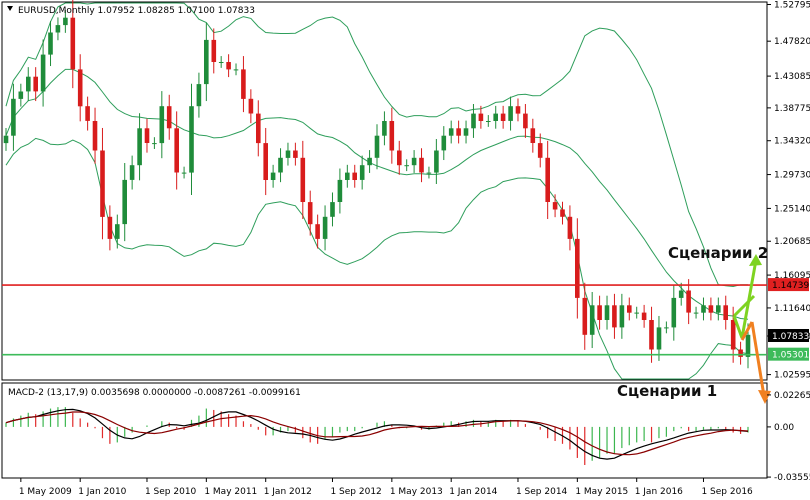 Image resolution: width=810 pixels, height=500 pixels. Describe the element at coordinates (667, 391) in the screenshot. I see `scenario-1-label: Сценарии 1` at that location.